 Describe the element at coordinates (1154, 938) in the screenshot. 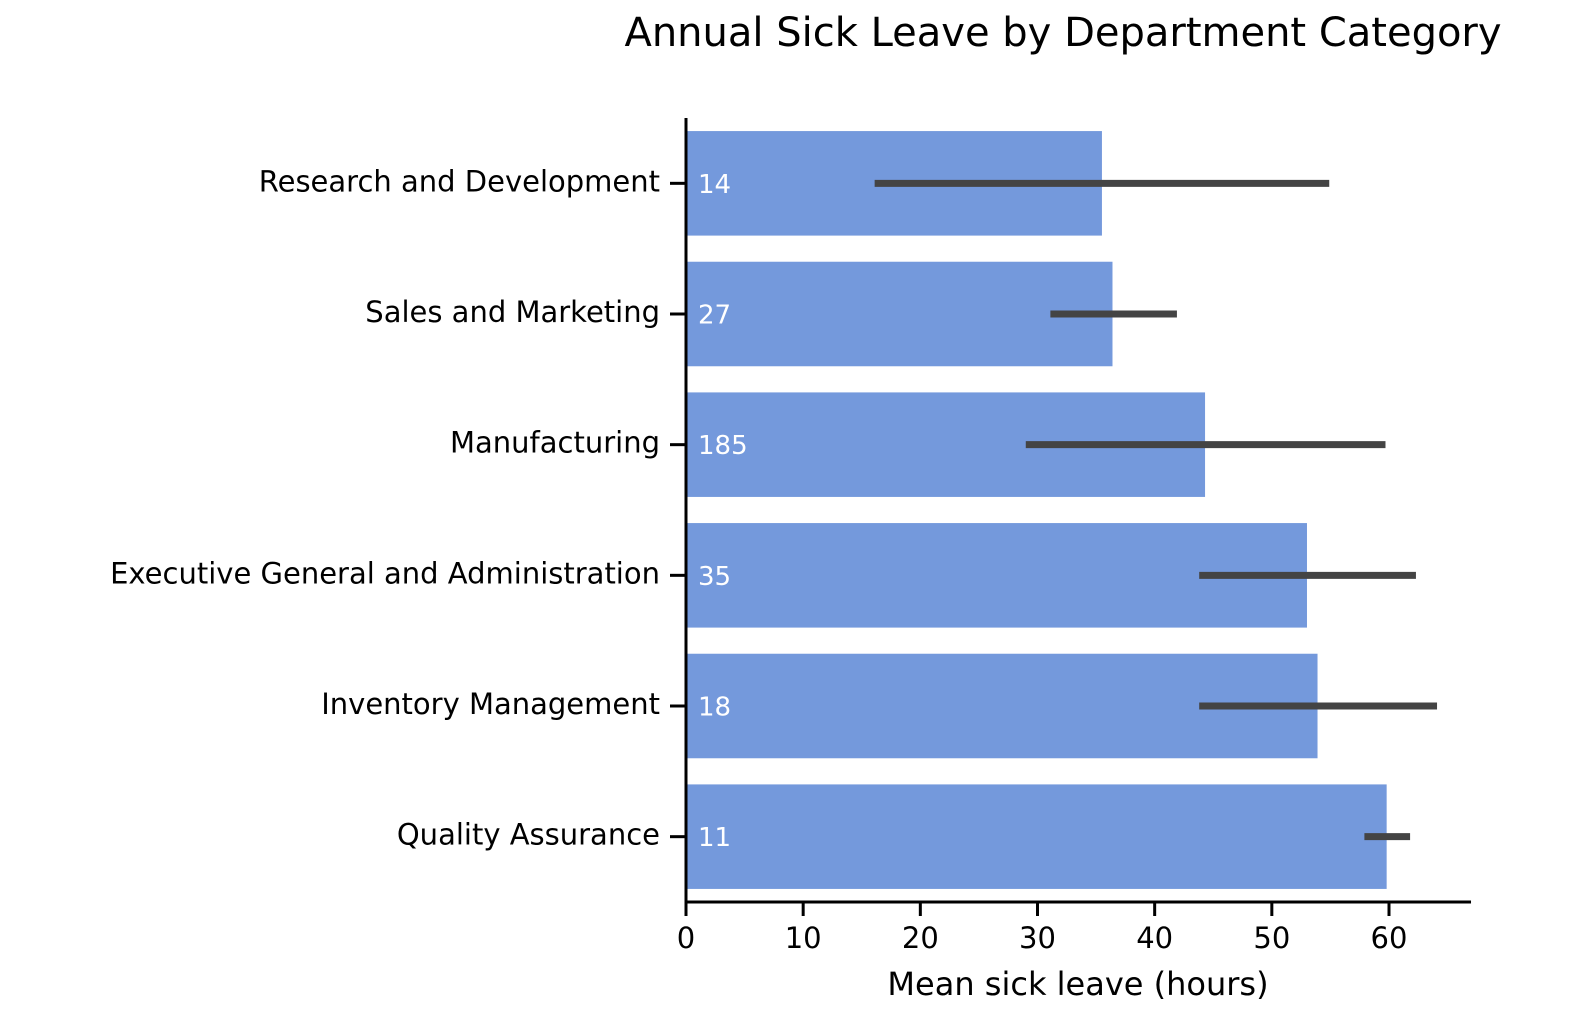

I see `x-tick-label: 40` at that location.